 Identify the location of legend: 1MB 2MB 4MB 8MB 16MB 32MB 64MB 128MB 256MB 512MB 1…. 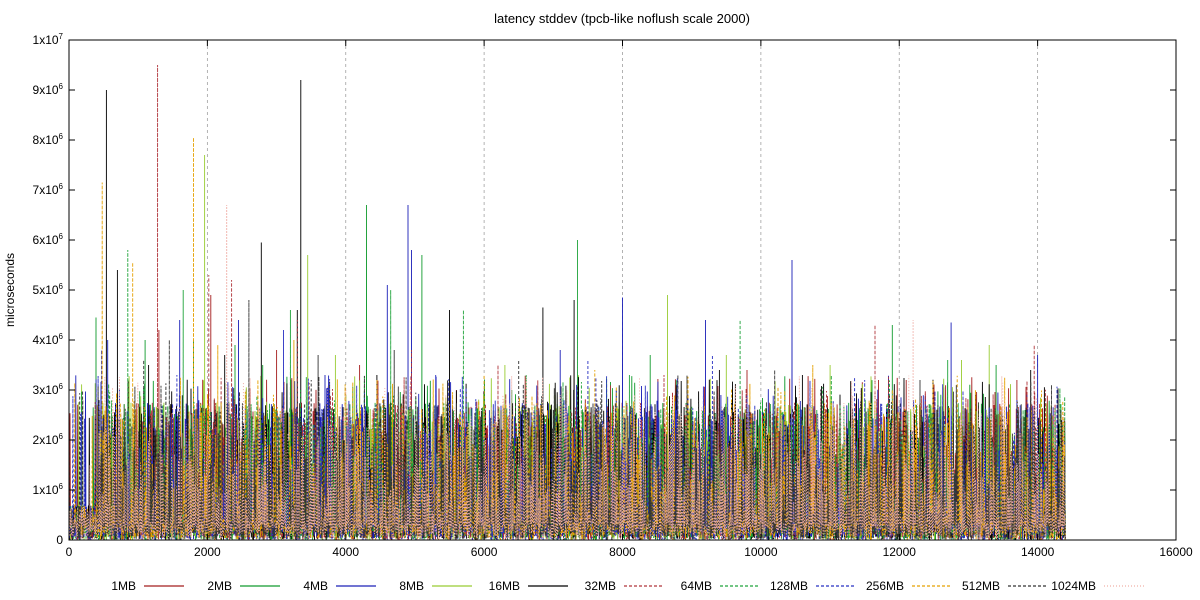
(627, 586).